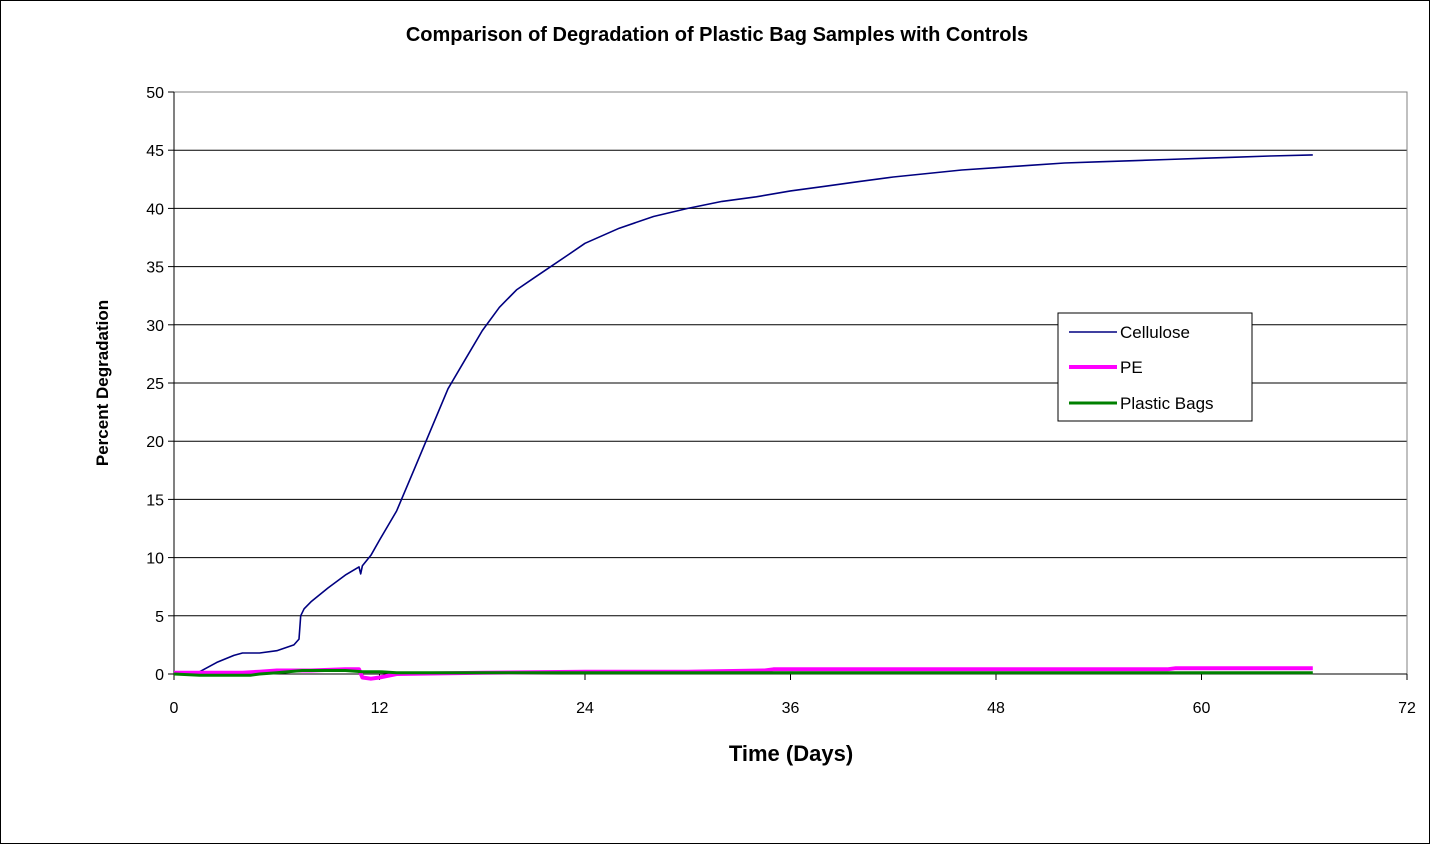 The height and width of the screenshot is (845, 1430). I want to click on y-tick-label: 40, so click(155, 209).